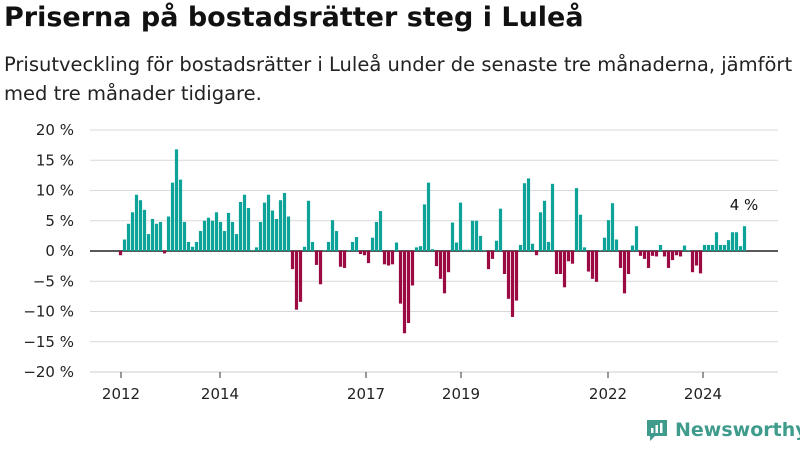 Image resolution: width=800 pixels, height=450 pixels. Describe the element at coordinates (220, 394) in the screenshot. I see `x-tick-label: 2014` at that location.